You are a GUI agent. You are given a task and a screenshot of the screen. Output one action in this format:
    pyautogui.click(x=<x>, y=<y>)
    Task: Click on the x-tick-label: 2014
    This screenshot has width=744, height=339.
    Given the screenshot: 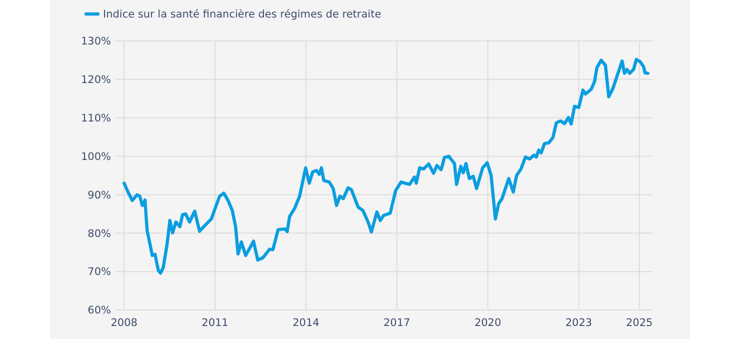 What is the action you would take?
    pyautogui.click(x=306, y=323)
    